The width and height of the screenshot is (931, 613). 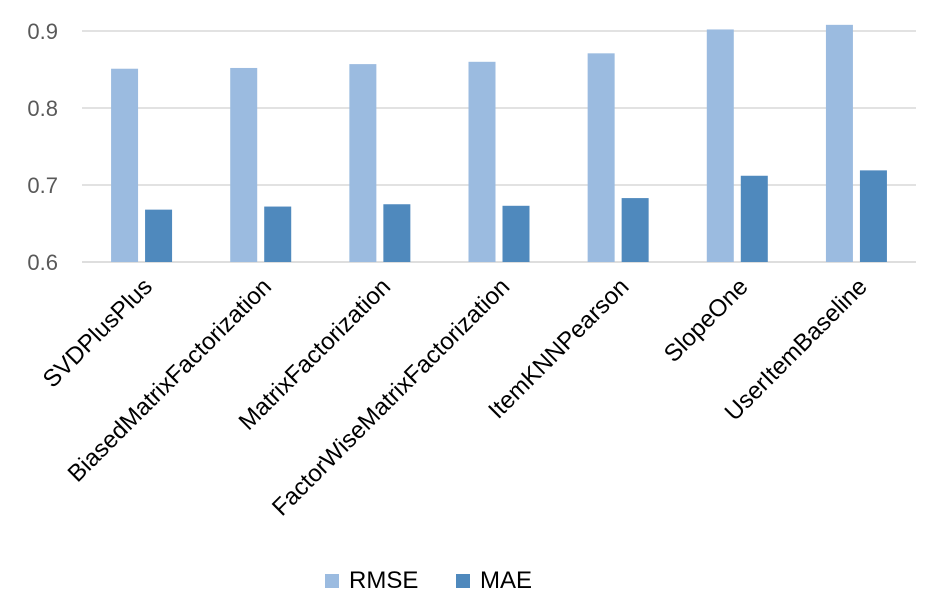 I want to click on bar-mae-slopeone, so click(x=754, y=218).